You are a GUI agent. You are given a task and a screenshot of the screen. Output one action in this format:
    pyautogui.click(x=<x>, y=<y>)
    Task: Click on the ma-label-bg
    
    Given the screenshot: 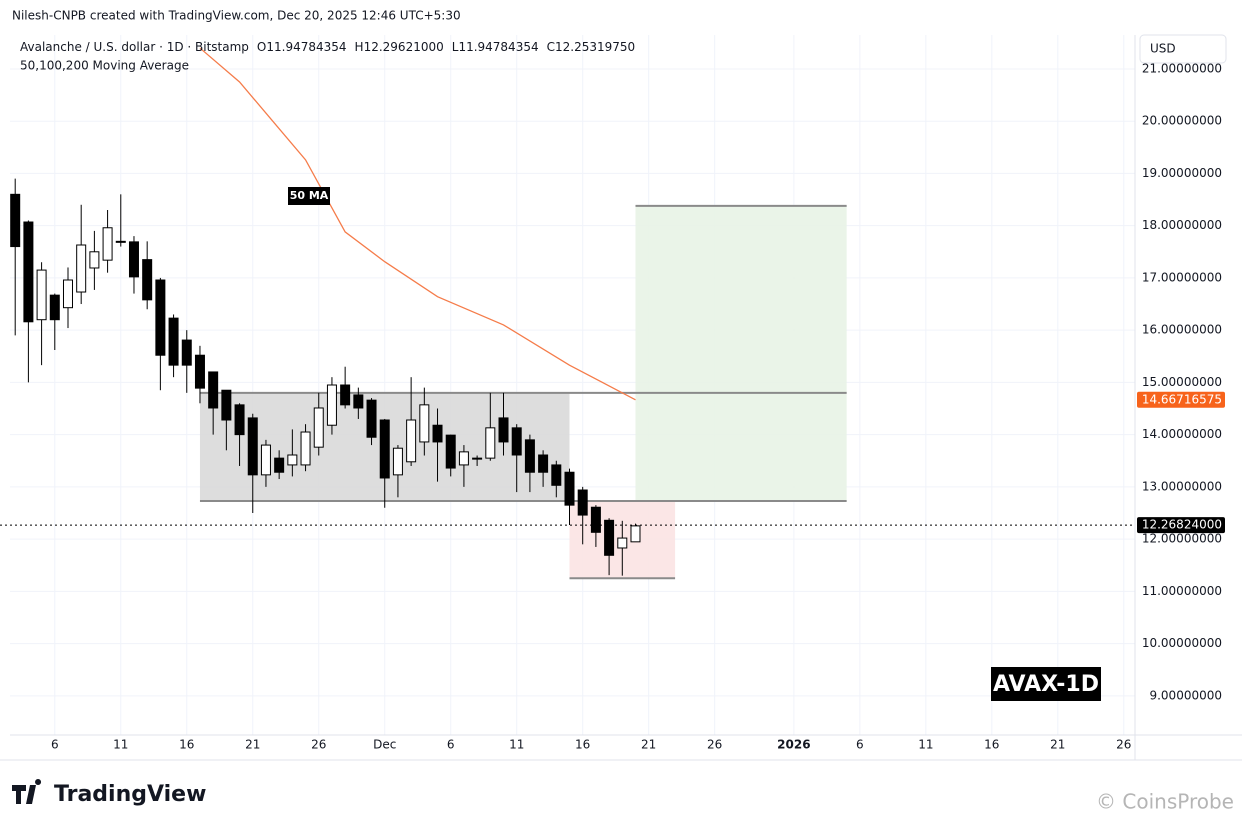 What is the action you would take?
    pyautogui.click(x=309, y=196)
    